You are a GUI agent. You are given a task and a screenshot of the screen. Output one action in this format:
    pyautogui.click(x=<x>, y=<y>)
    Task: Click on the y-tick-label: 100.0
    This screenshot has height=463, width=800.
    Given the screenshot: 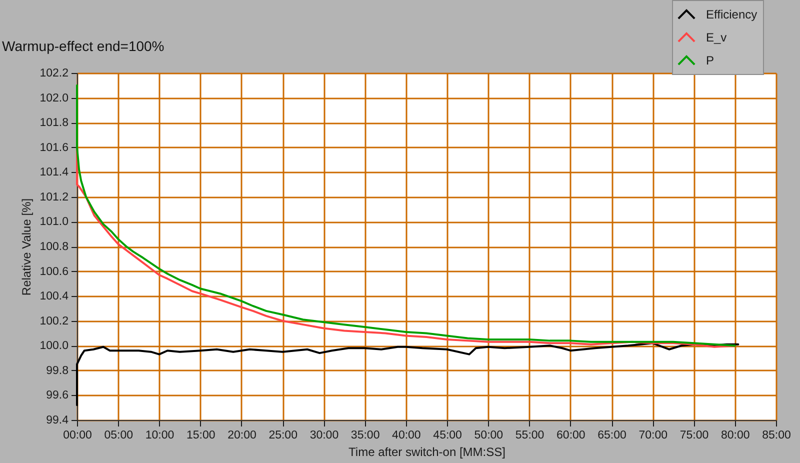 What is the action you would take?
    pyautogui.click(x=54, y=346)
    